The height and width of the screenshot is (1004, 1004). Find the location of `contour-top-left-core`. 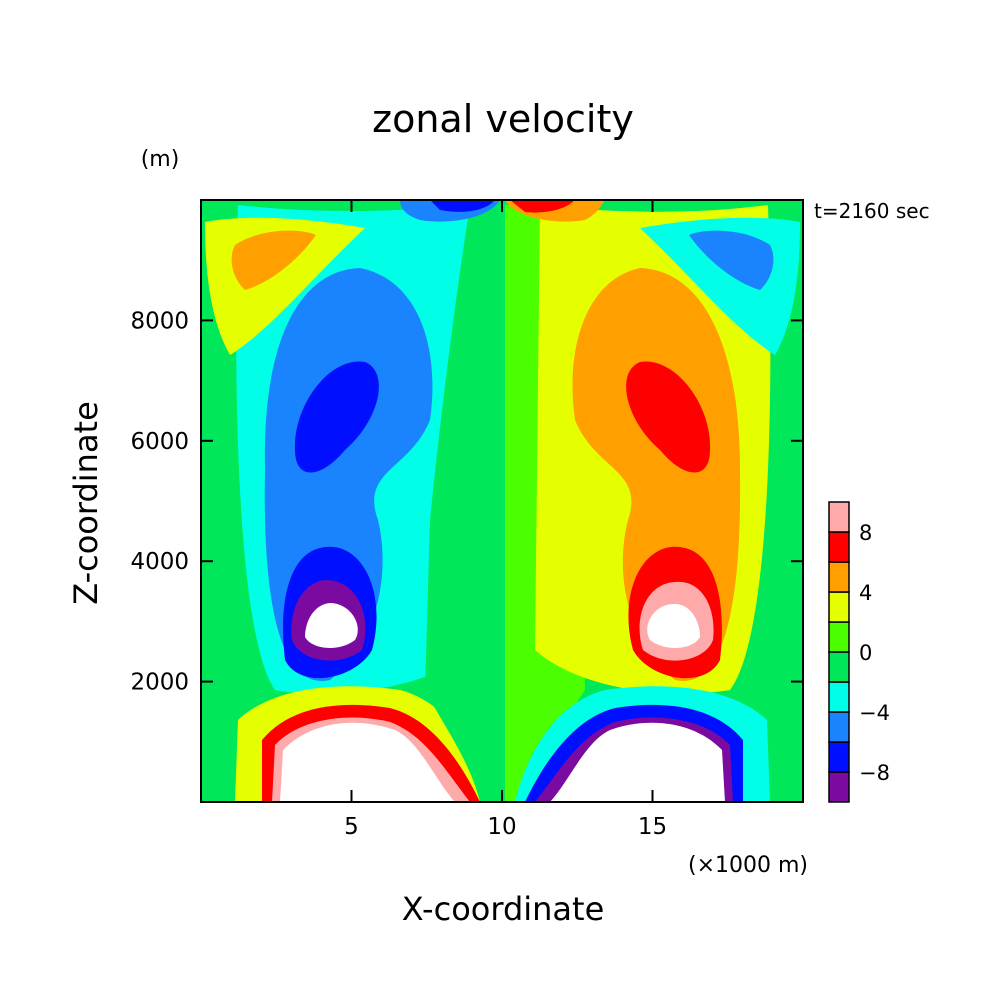

contour-top-left-core is located at coordinates (462, 206).